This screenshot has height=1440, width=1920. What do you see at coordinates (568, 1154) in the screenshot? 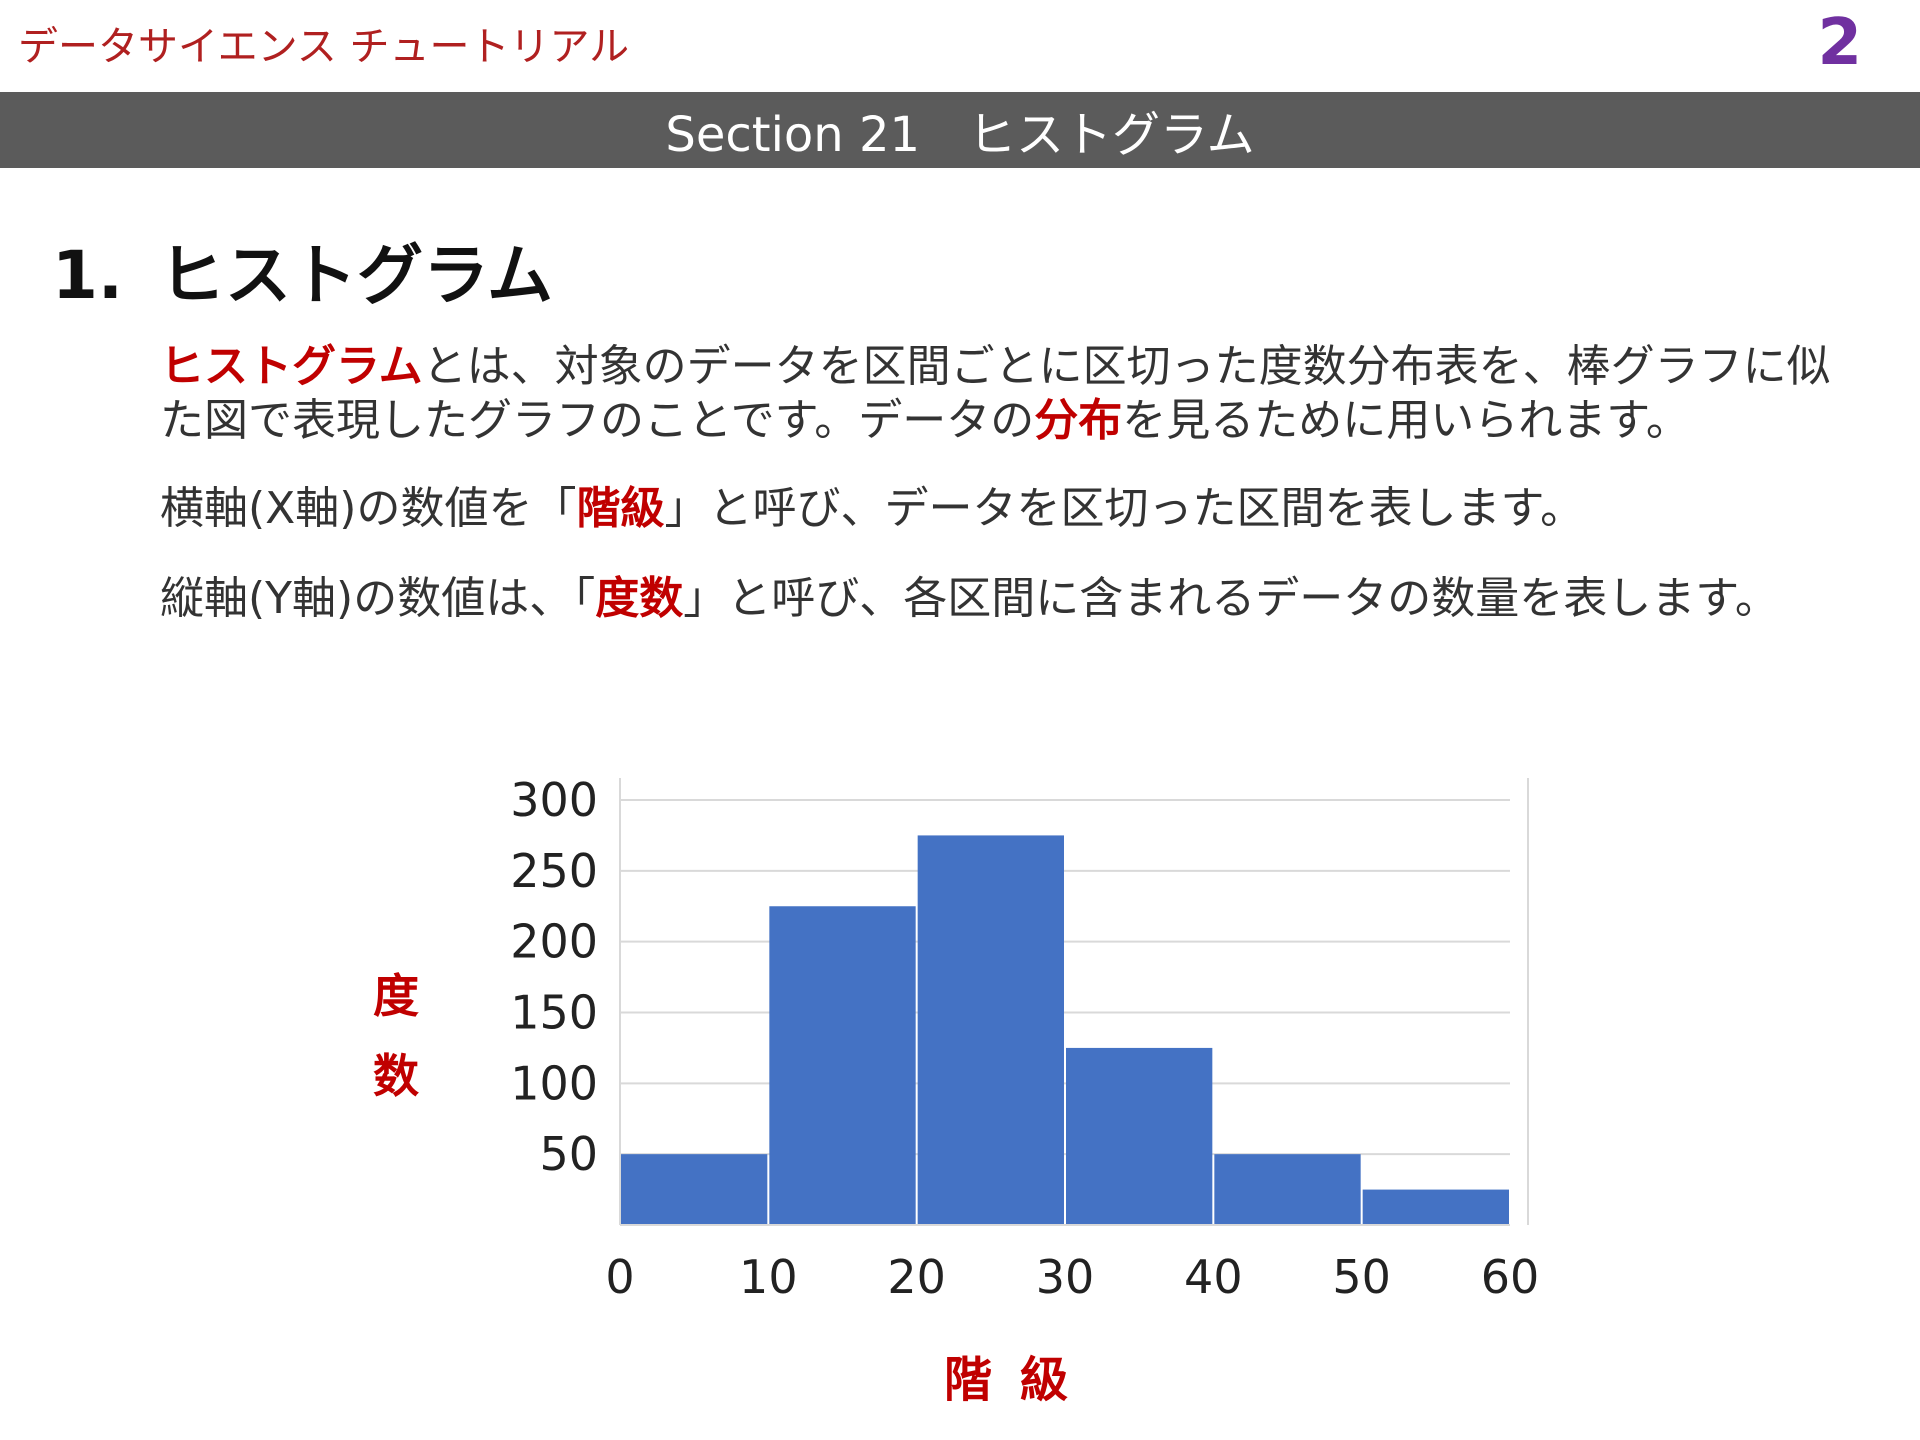
I see `y-tick-label: 50` at bounding box center [568, 1154].